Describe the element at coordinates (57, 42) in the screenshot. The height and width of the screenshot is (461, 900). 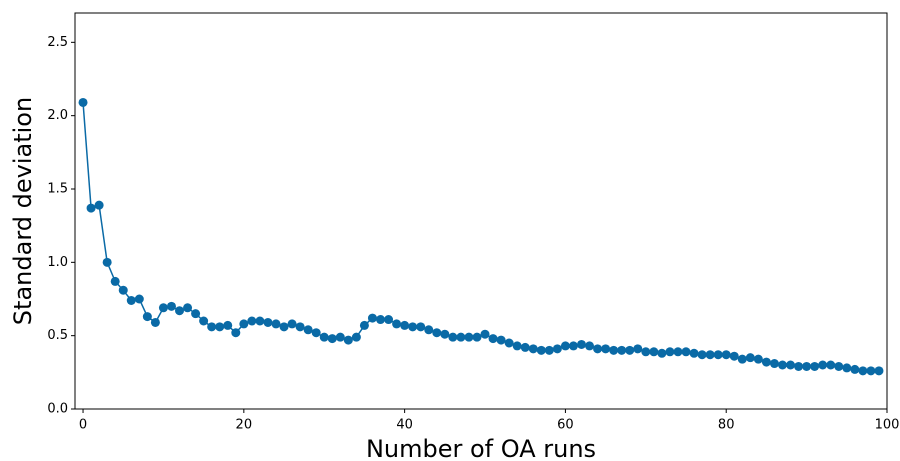
I see `y-tick-label: 2.5` at that location.